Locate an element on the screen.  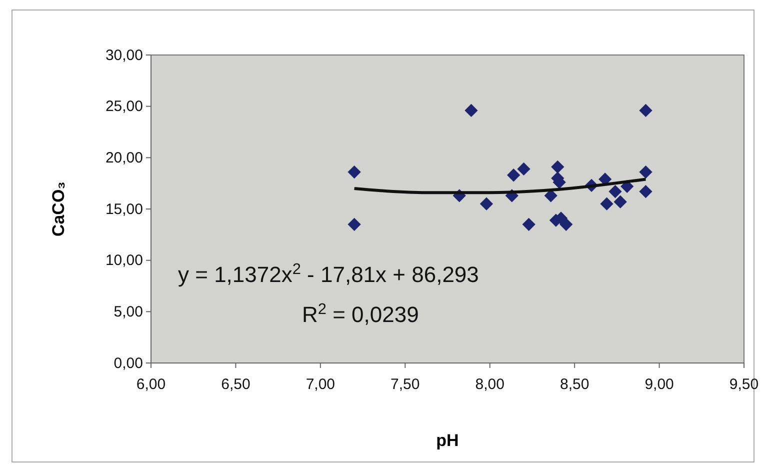
y-axis-title: CaCO₃ is located at coordinates (58, 209).